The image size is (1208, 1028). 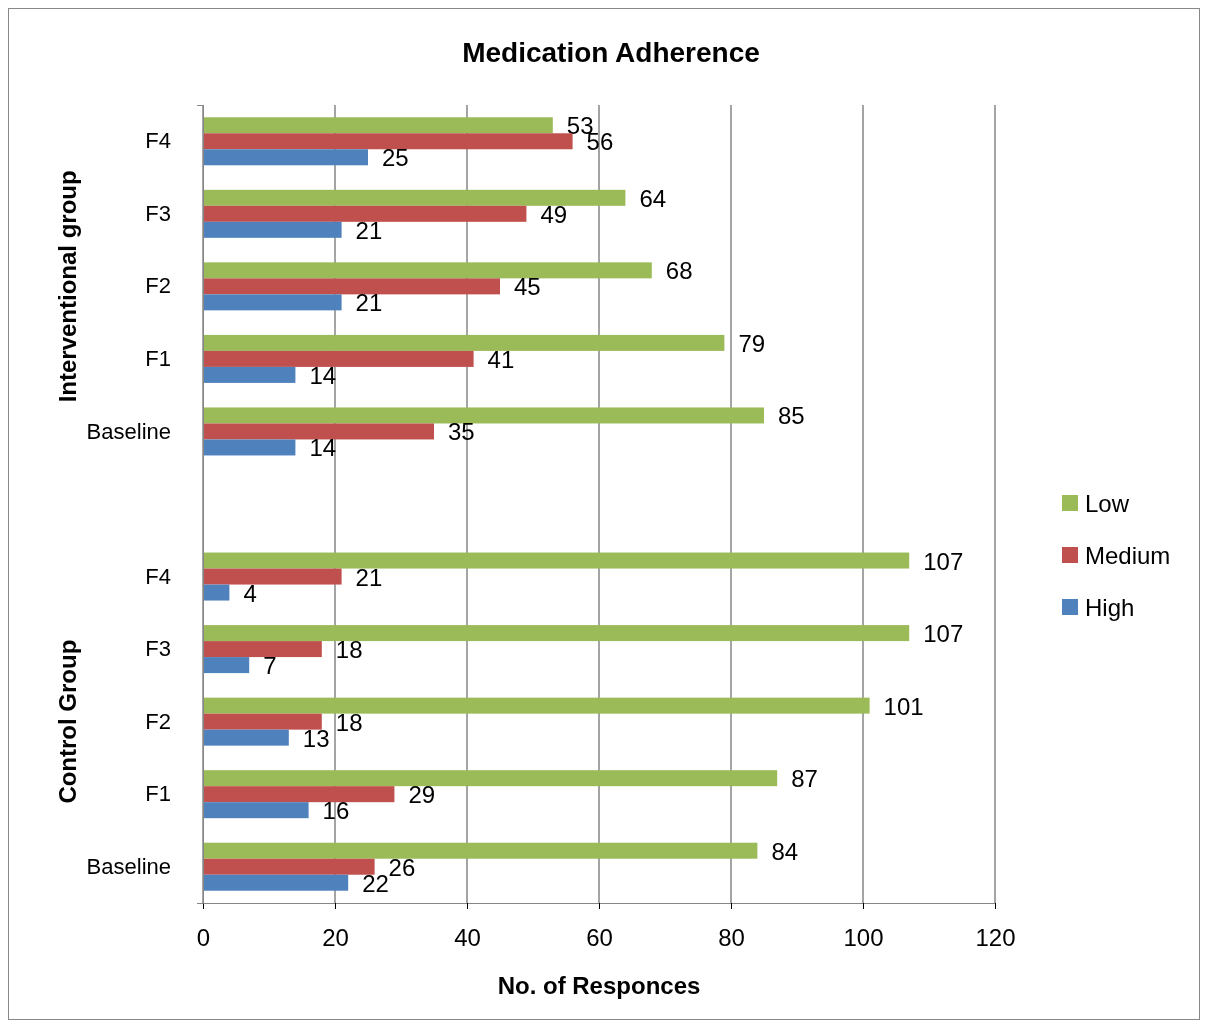 I want to click on data-label: 41, so click(x=501, y=359).